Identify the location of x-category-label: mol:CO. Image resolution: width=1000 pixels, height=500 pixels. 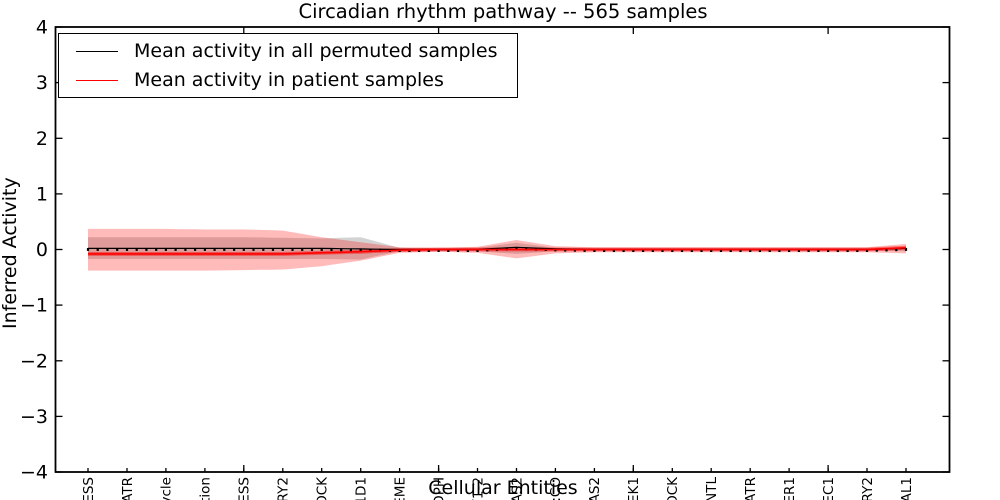
(556, 488).